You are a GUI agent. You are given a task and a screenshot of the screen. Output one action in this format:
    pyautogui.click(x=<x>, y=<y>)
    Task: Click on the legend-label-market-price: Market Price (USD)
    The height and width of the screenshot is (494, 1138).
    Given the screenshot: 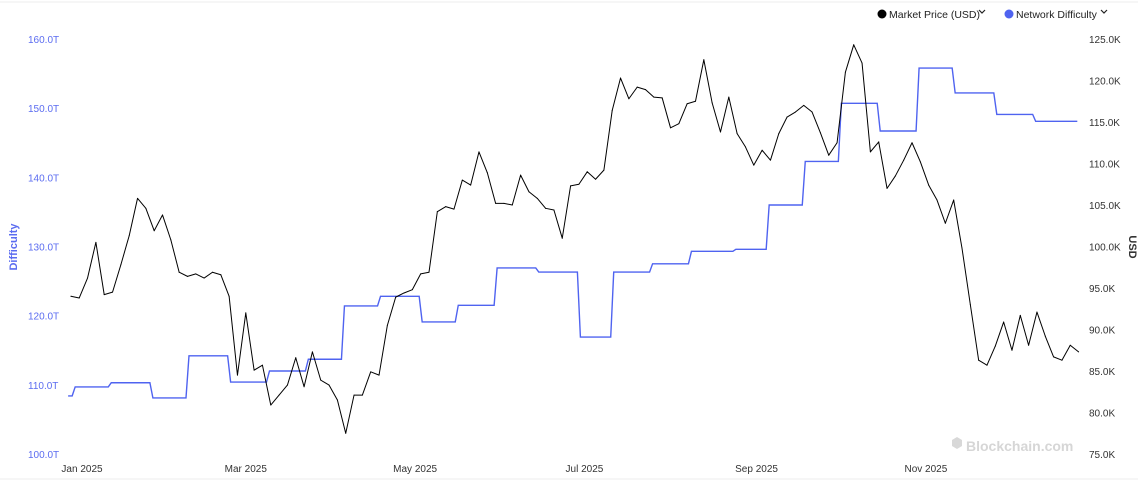 What is the action you would take?
    pyautogui.click(x=934, y=15)
    